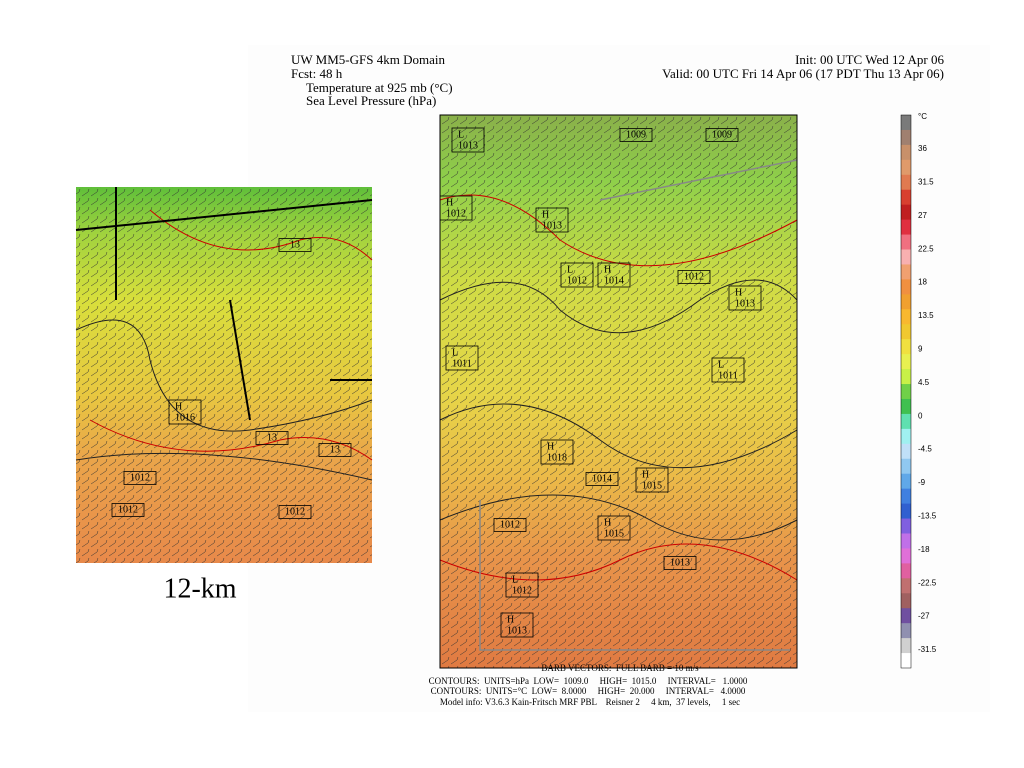 This screenshot has height=768, width=1024. Describe the element at coordinates (924, 549) in the screenshot. I see `colorbar-label: -18` at that location.